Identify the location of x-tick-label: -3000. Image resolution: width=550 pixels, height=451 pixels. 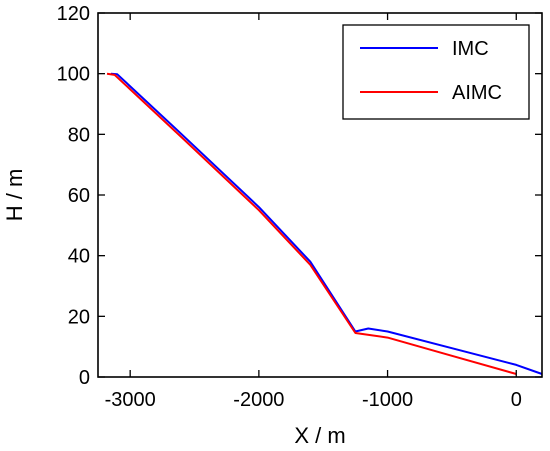
(130, 400).